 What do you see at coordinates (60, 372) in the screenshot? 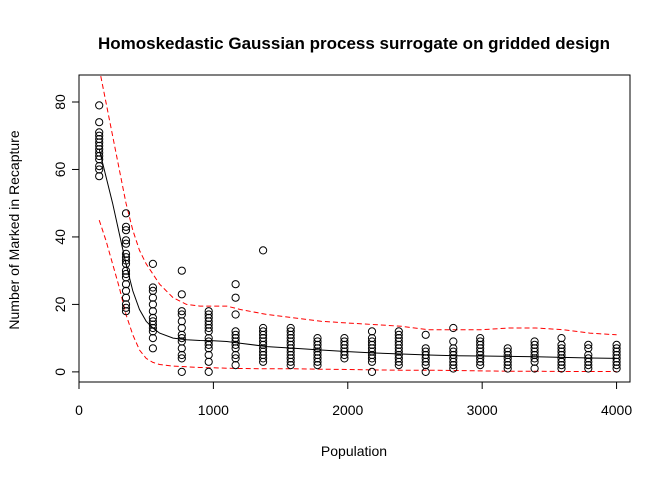
I see `y-tick-label: 0` at bounding box center [60, 372].